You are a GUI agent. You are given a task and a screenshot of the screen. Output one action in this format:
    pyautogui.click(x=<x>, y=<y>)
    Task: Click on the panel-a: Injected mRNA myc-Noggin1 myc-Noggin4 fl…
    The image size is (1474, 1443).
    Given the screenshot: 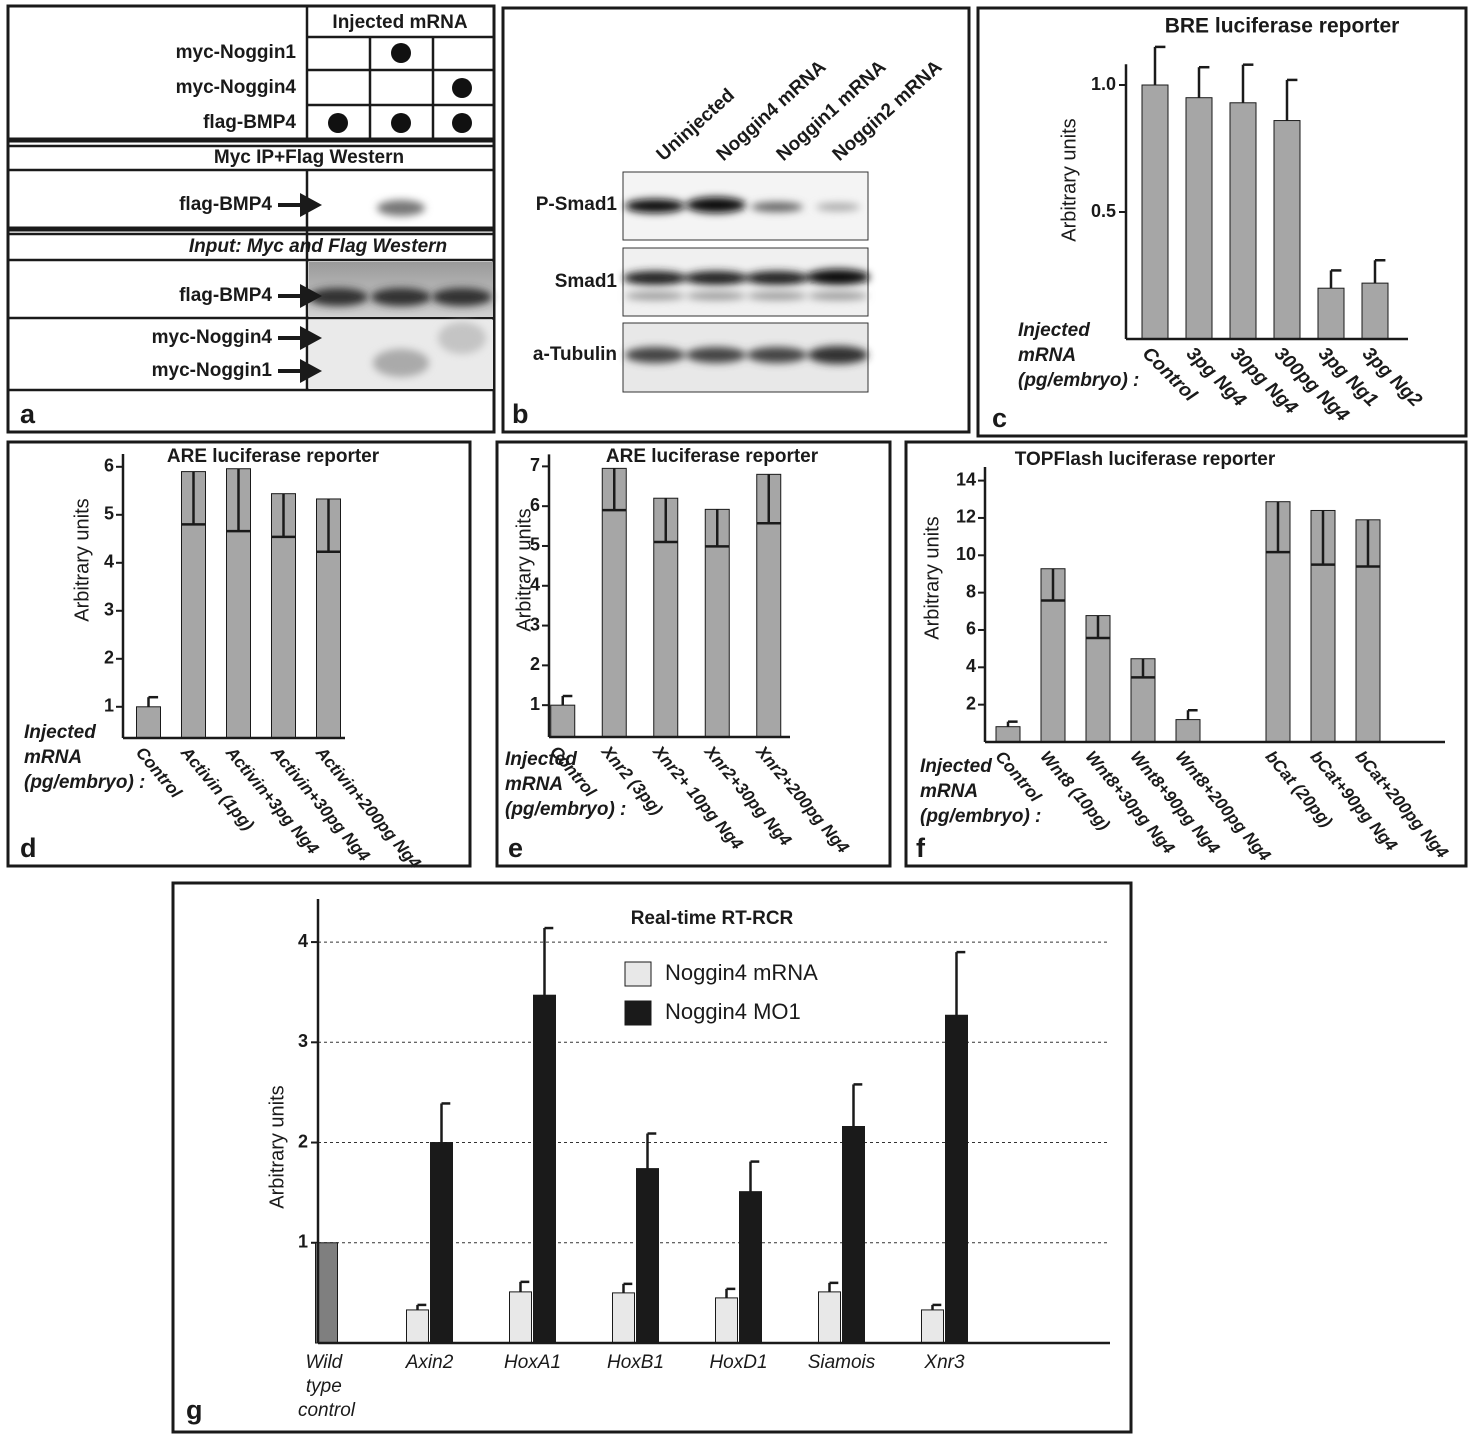 What is the action you would take?
    pyautogui.click(x=251, y=219)
    